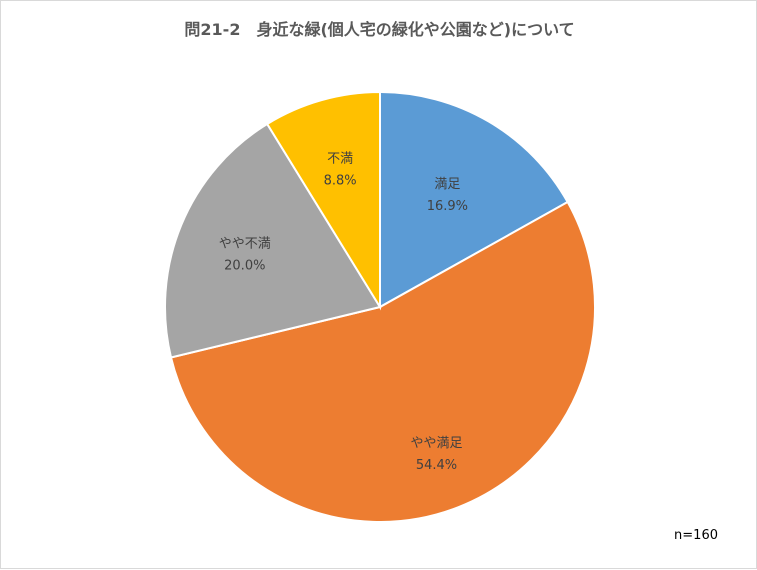 Image resolution: width=757 pixels, height=570 pixels. What do you see at coordinates (447, 206) in the screenshot?
I see `slice-value-label: 16.9%` at bounding box center [447, 206].